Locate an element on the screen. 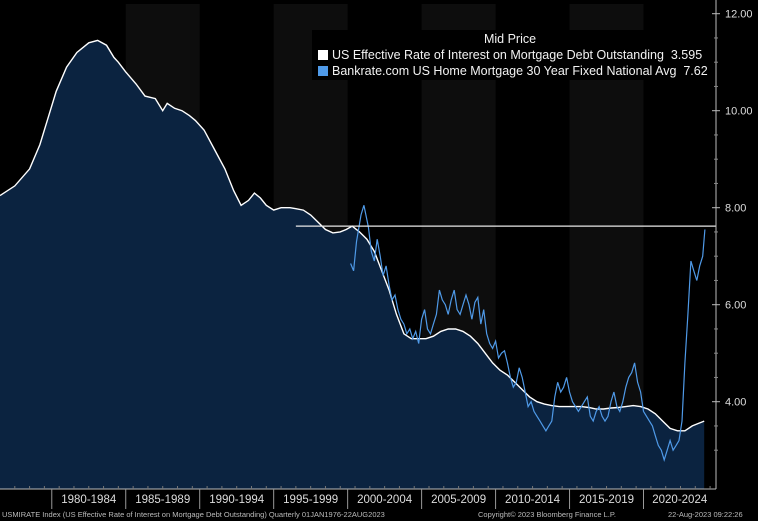  x-tick-label: 2010-2014 is located at coordinates (533, 500).